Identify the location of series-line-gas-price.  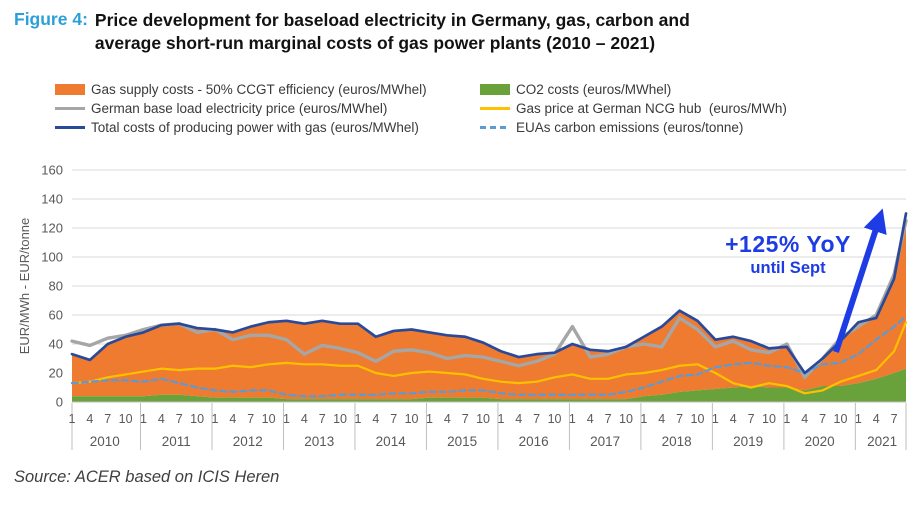
(489, 358).